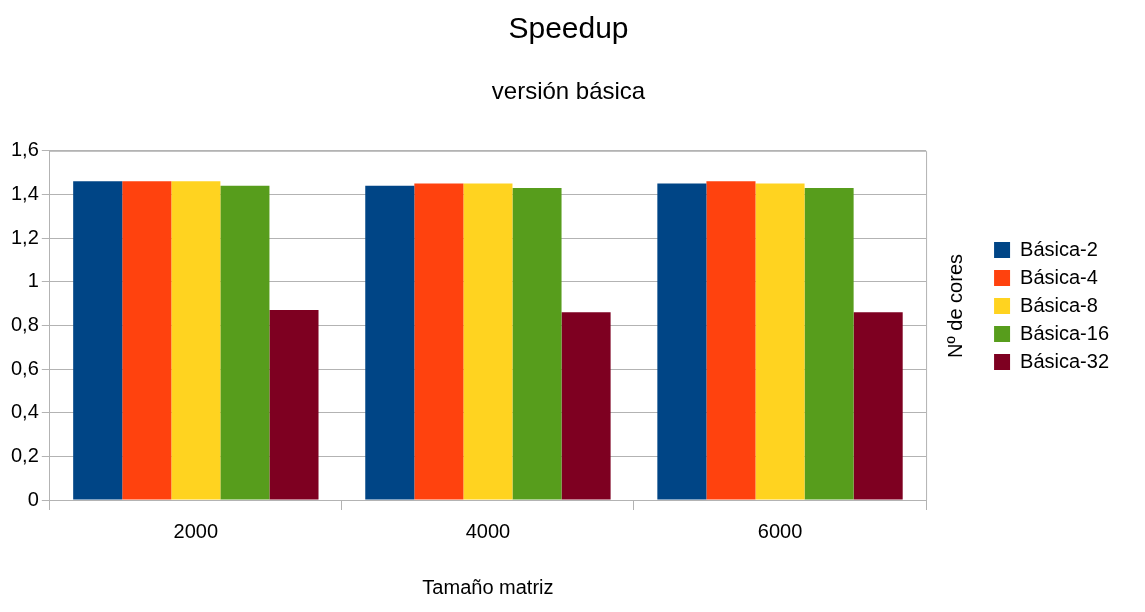 The image size is (1145, 612). Describe the element at coordinates (488, 530) in the screenshot. I see `x-tick-label: 4000` at that location.